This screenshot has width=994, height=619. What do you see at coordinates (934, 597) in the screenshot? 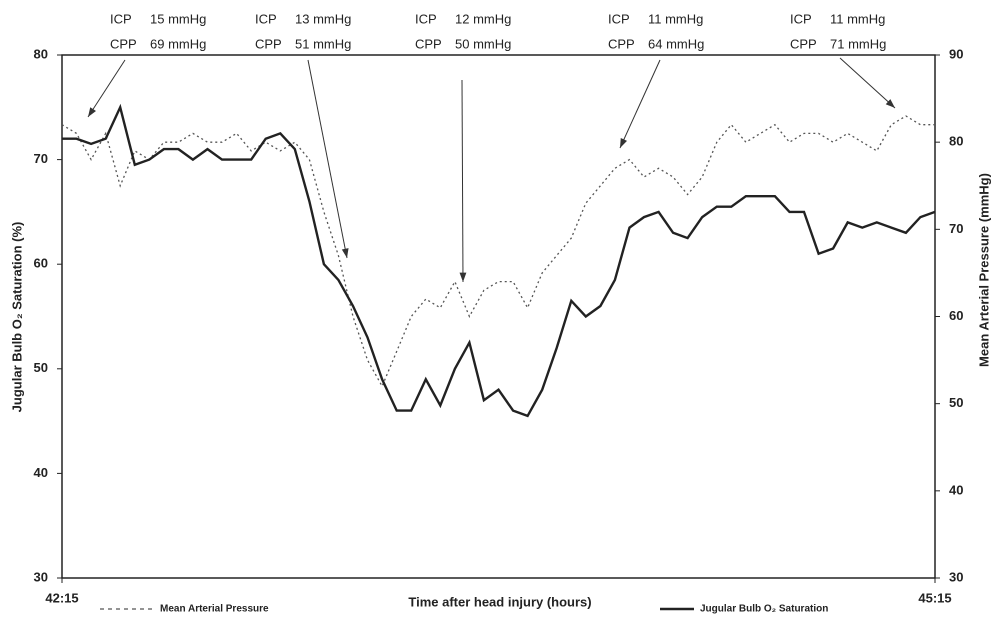
I see `x-tick-label: 45:15` at bounding box center [934, 597].